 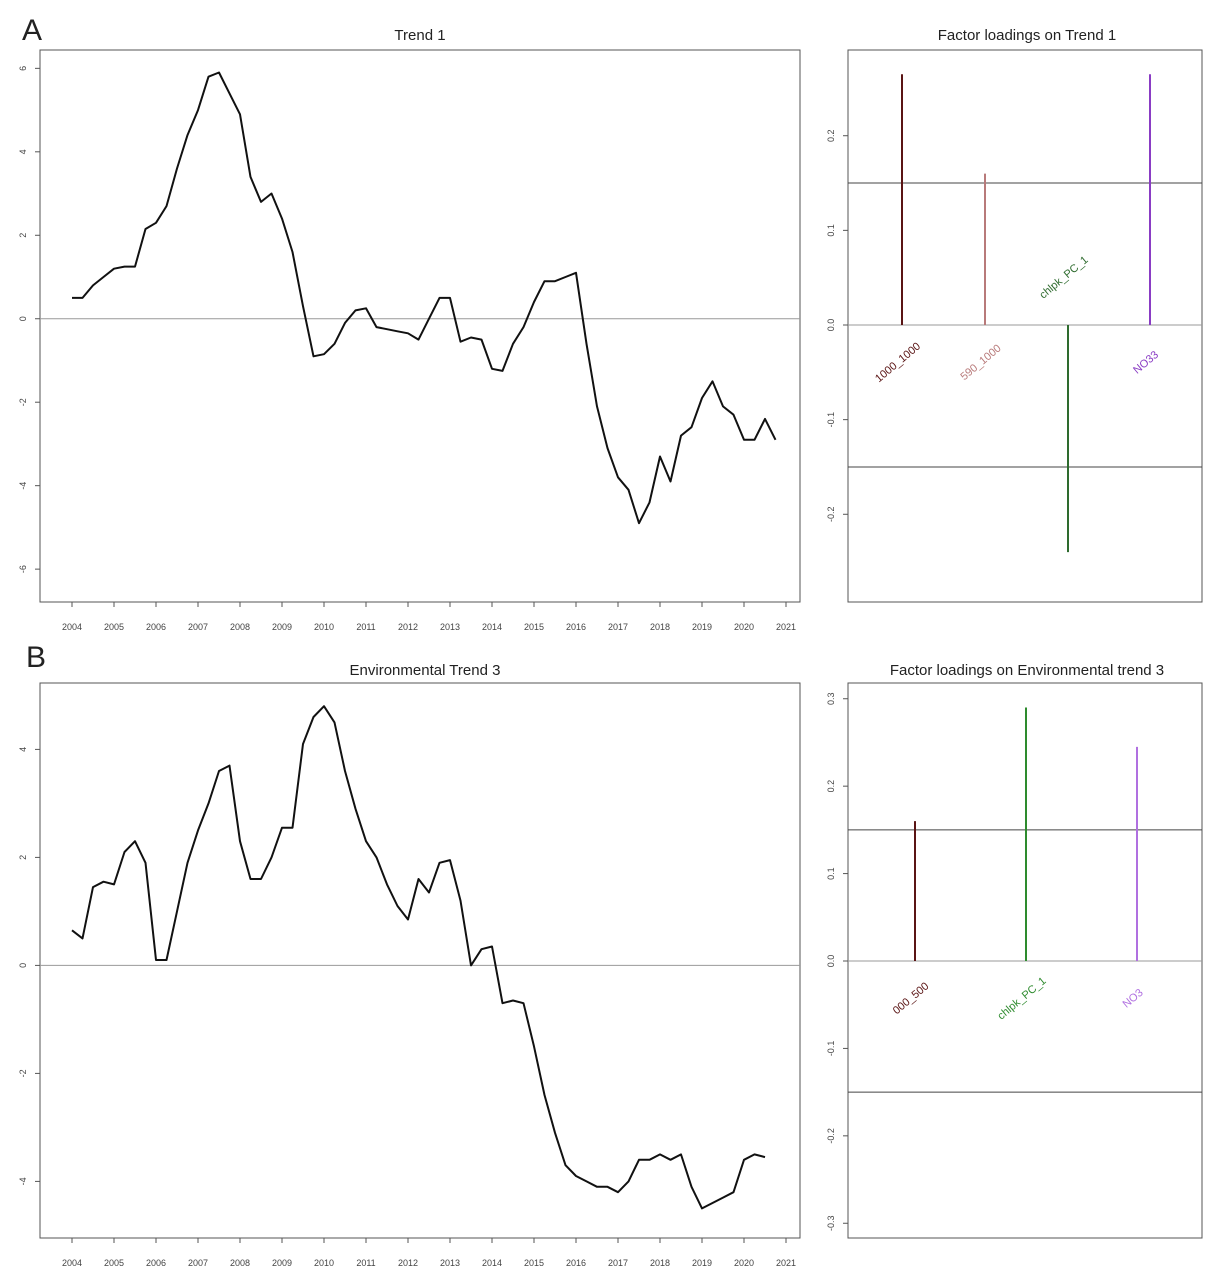 What do you see at coordinates (980, 362) in the screenshot?
I see `loading-bar-label: 590_1000` at bounding box center [980, 362].